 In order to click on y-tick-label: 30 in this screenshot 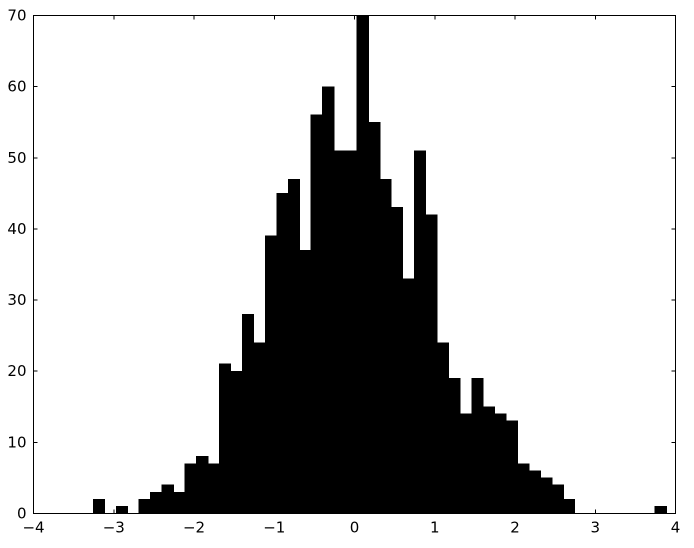, I will do `click(16, 300)`.